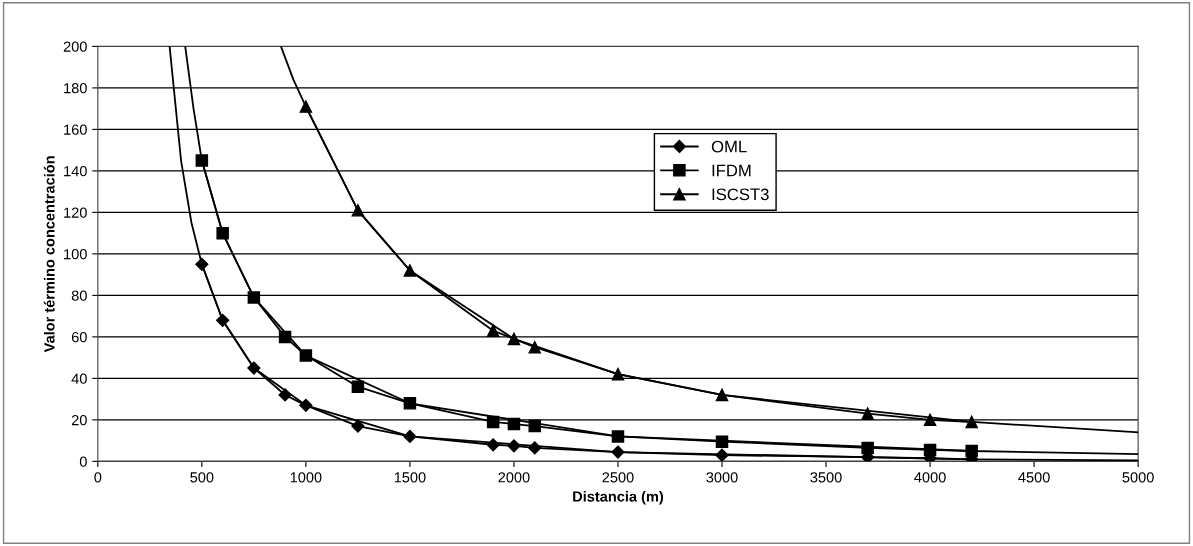 This screenshot has width=1193, height=546. What do you see at coordinates (618, 497) in the screenshot?
I see `x-axis-title: Distancia (m)` at bounding box center [618, 497].